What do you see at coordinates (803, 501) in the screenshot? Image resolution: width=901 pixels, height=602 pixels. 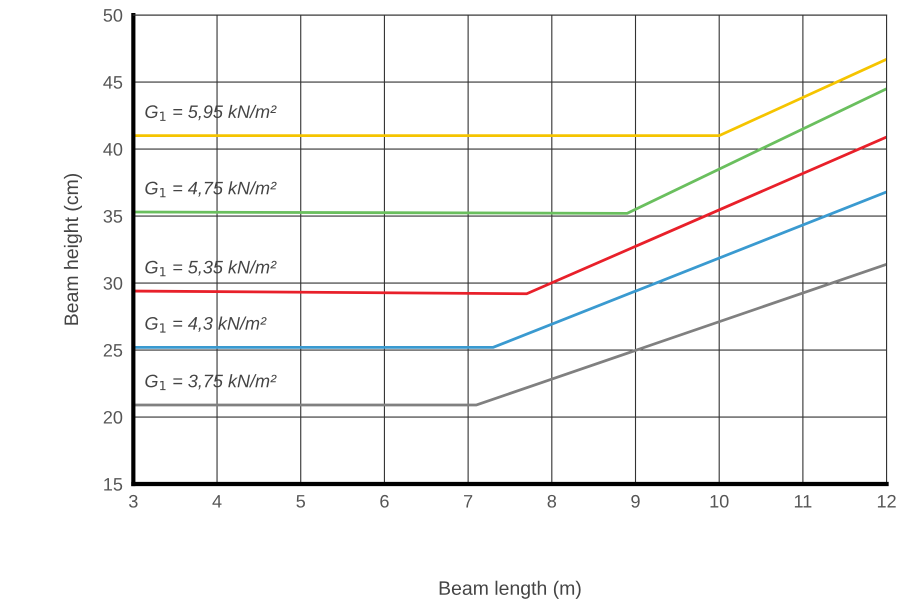 I see `x-tick-label: 11` at bounding box center [803, 501].